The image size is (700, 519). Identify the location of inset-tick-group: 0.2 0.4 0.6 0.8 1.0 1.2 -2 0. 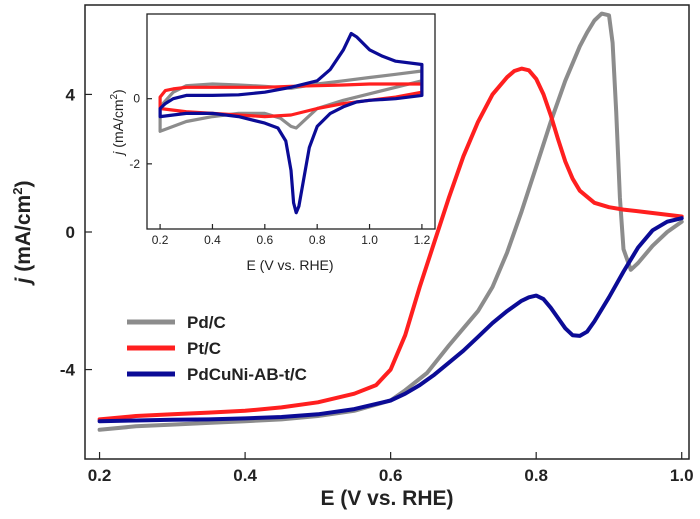
(279, 169).